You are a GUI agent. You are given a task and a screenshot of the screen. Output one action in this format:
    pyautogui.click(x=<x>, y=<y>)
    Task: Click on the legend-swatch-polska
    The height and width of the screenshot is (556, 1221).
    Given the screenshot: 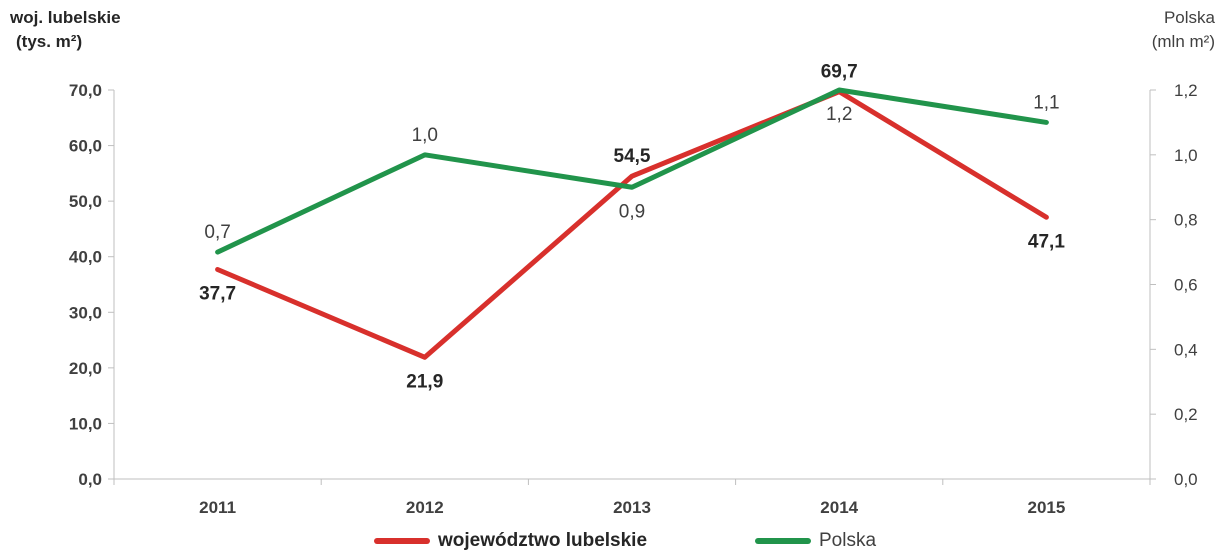 What is the action you would take?
    pyautogui.click(x=783, y=541)
    